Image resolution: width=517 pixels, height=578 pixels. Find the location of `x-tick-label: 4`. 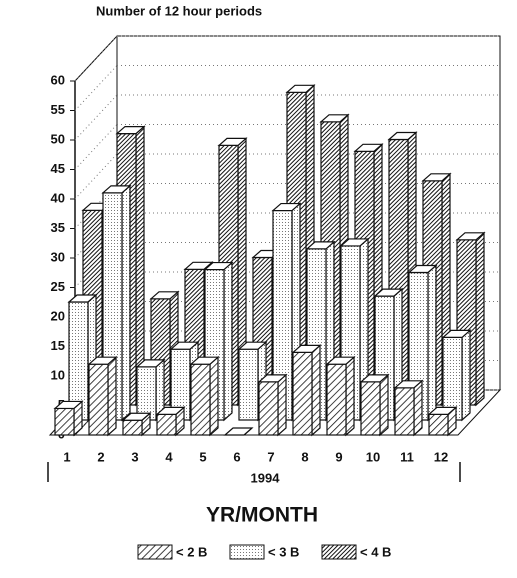

x-tick-label: 4 is located at coordinates (169, 456).